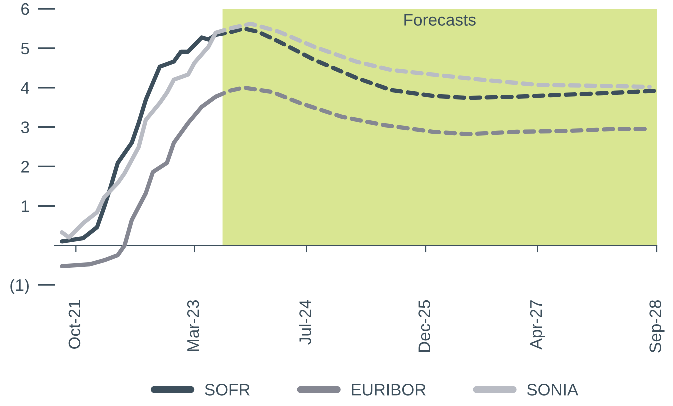  I want to click on y-tick-label: (1), so click(19, 286).